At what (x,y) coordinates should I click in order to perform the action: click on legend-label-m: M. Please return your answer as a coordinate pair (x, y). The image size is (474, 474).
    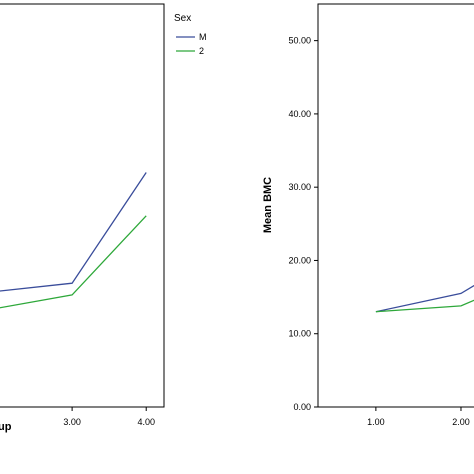
    Looking at the image, I should click on (203, 37).